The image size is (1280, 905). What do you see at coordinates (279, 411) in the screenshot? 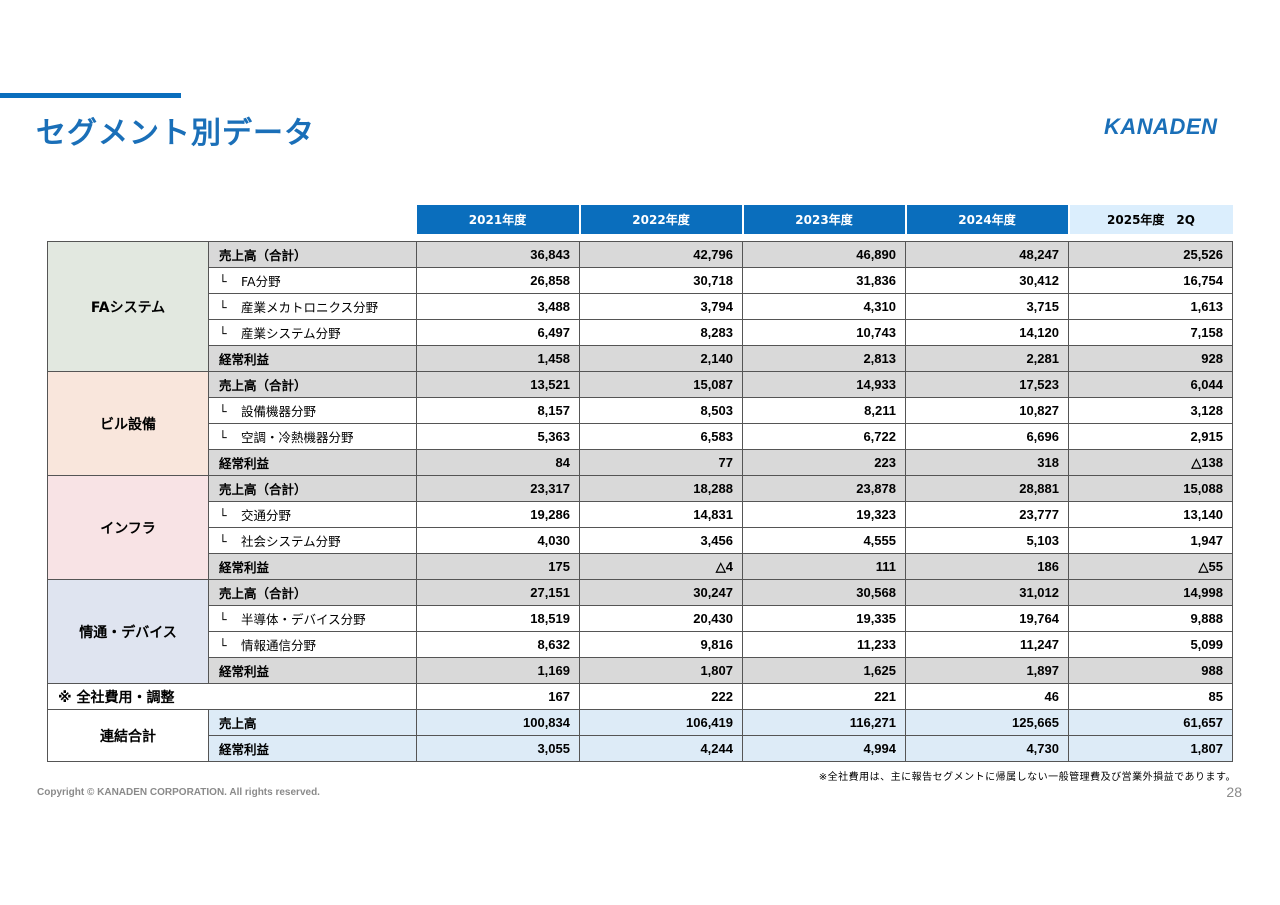
I see `row-label-text: 設備機器分野` at bounding box center [279, 411].